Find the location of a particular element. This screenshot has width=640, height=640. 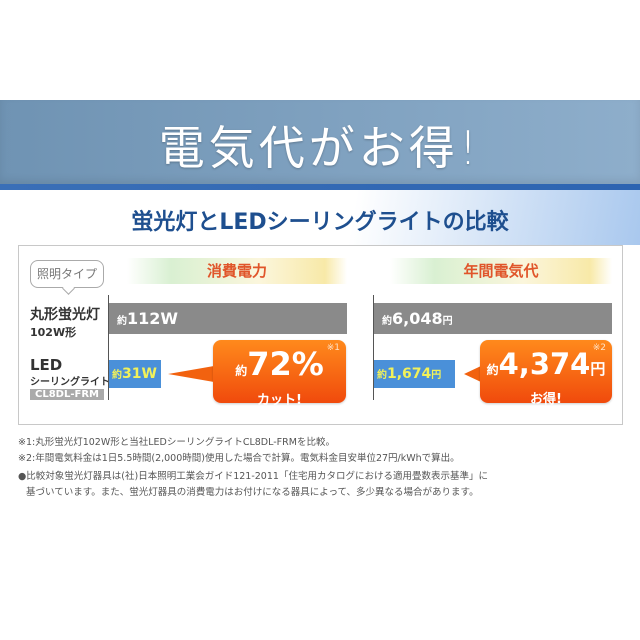

value: 6,048 is located at coordinates (417, 318).